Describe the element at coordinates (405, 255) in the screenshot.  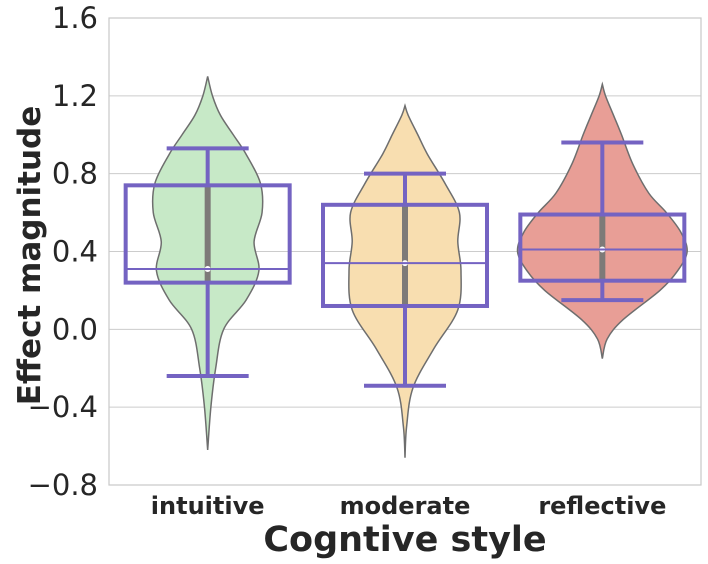
I see `box-moderate` at that location.